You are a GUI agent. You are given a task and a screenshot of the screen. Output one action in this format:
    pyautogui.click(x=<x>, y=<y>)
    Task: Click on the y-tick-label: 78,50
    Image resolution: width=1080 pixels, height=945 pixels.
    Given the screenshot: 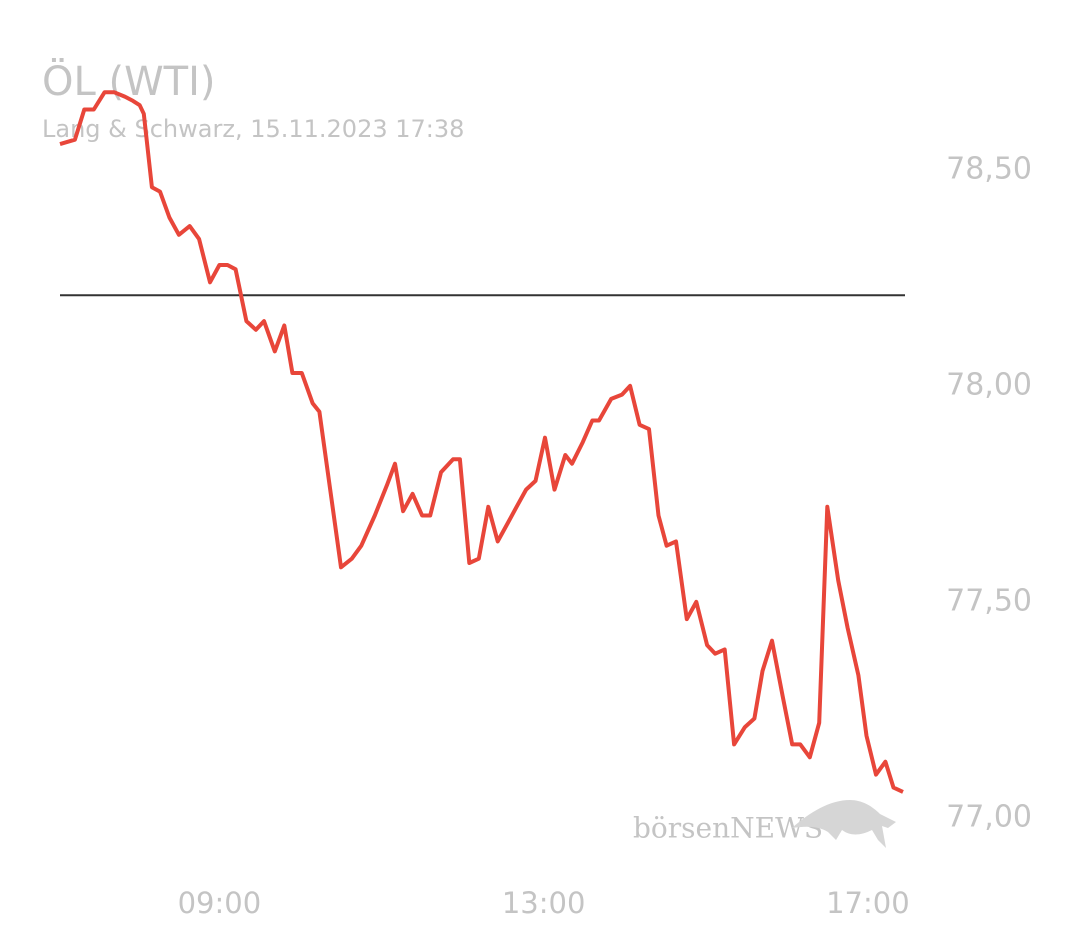 What is the action you would take?
    pyautogui.click(x=989, y=168)
    